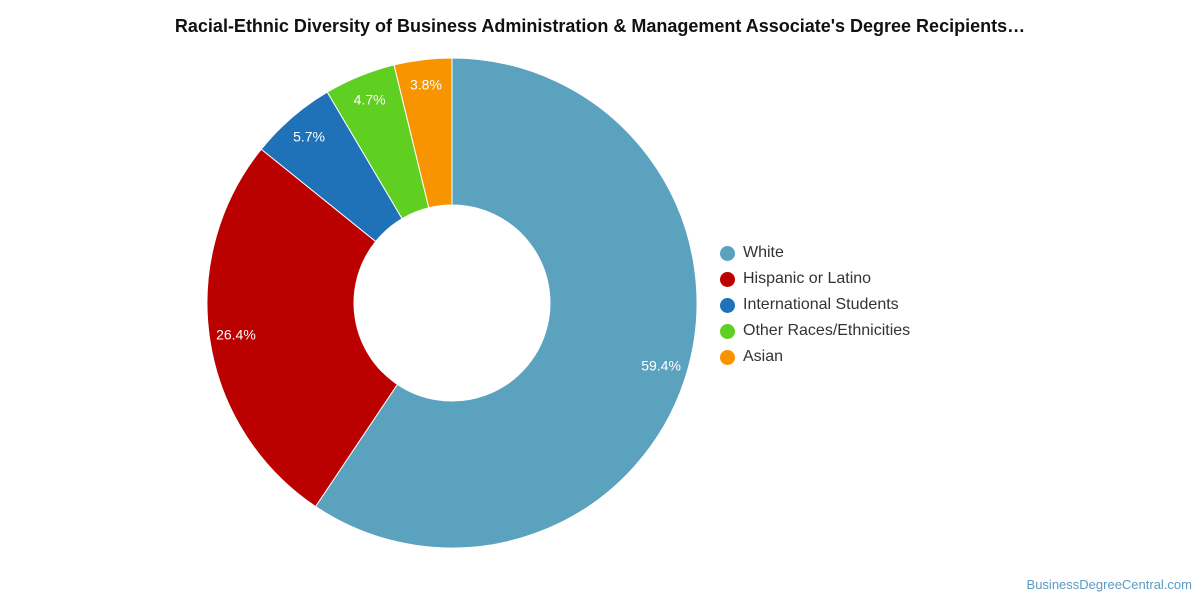  I want to click on slice-label-international-students: 5.7%, so click(309, 136).